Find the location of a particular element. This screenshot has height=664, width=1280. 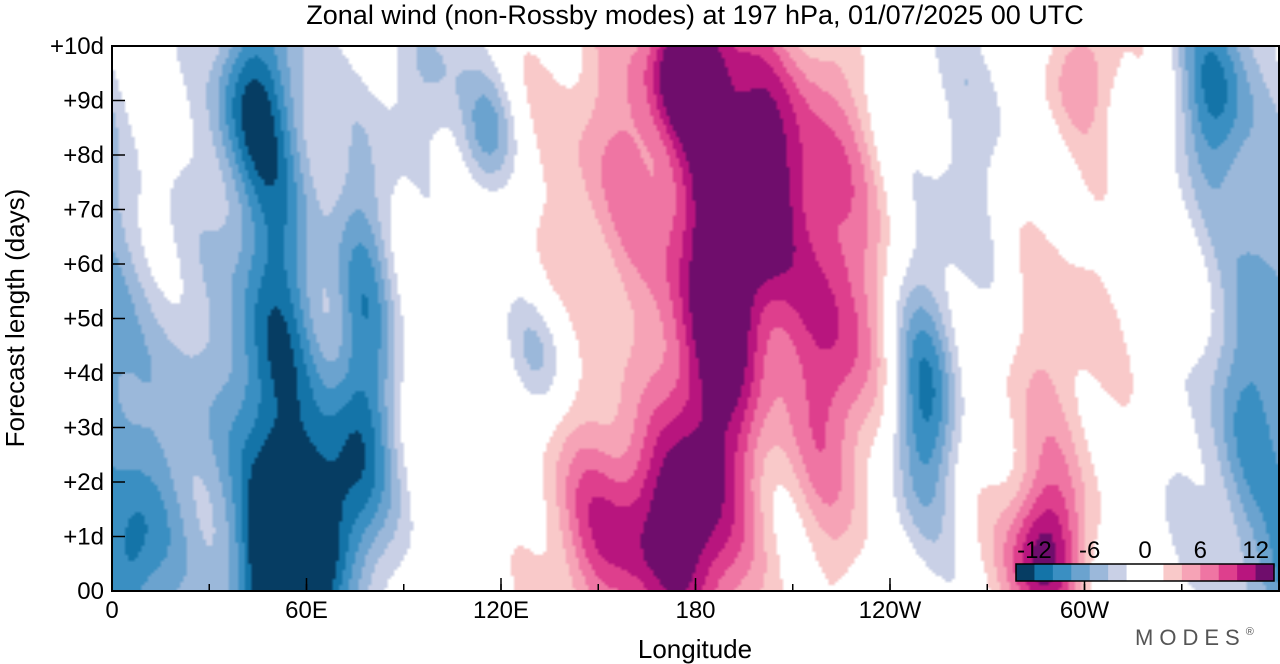

colorbar-tick-label: -6 is located at coordinates (1089, 550).